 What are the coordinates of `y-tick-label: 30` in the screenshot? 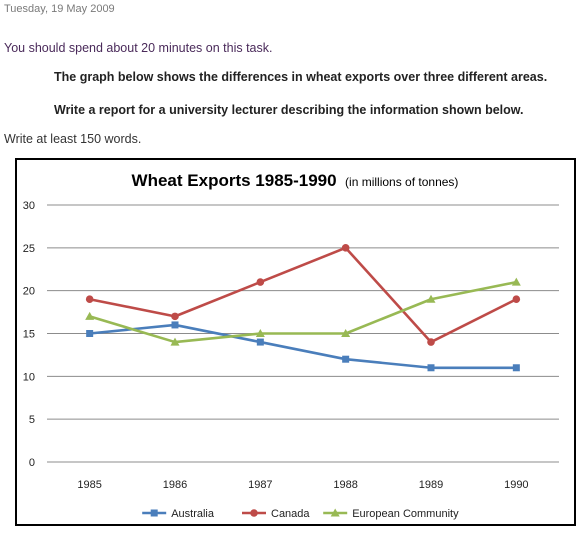 It's located at (29, 206).